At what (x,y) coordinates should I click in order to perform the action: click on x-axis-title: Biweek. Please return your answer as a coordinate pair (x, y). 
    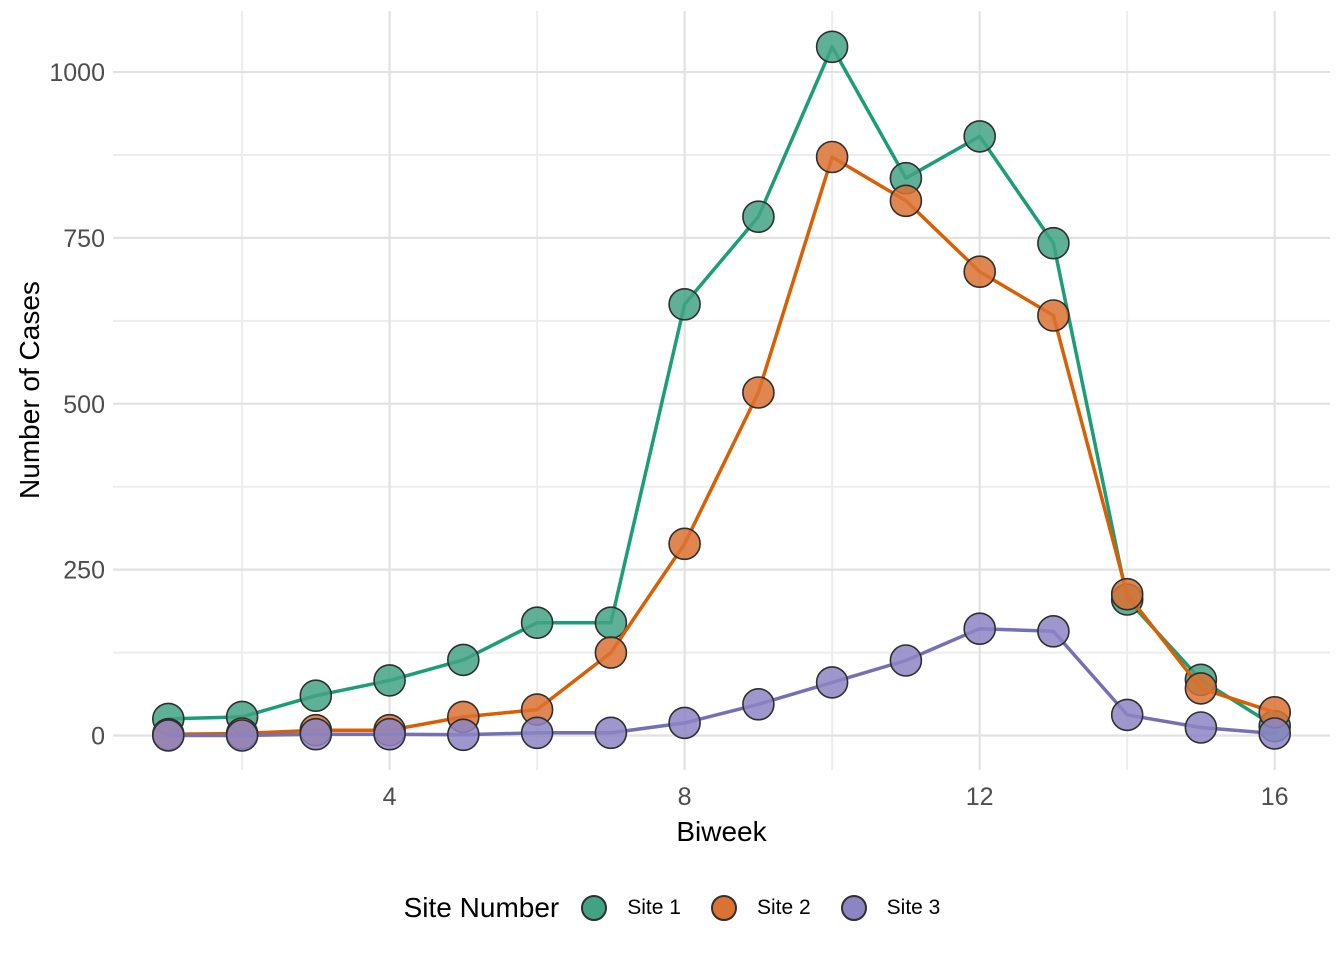
    Looking at the image, I should click on (721, 831).